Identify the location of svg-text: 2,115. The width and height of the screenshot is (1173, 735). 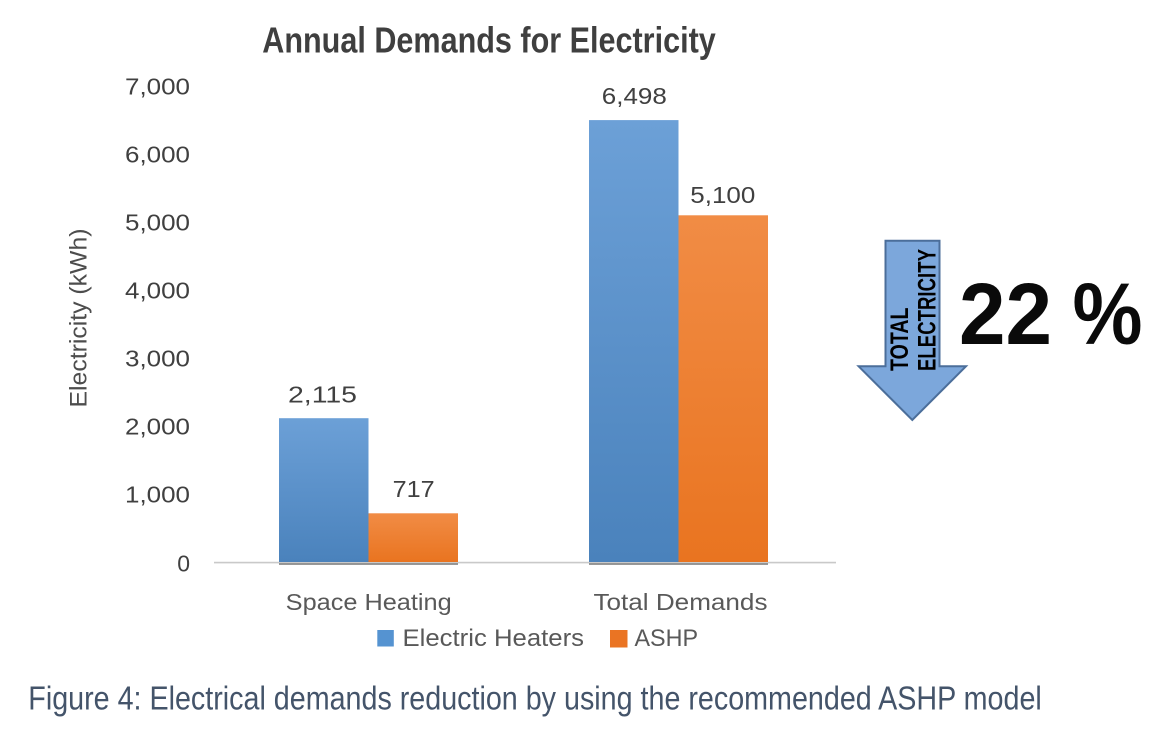
(322, 394).